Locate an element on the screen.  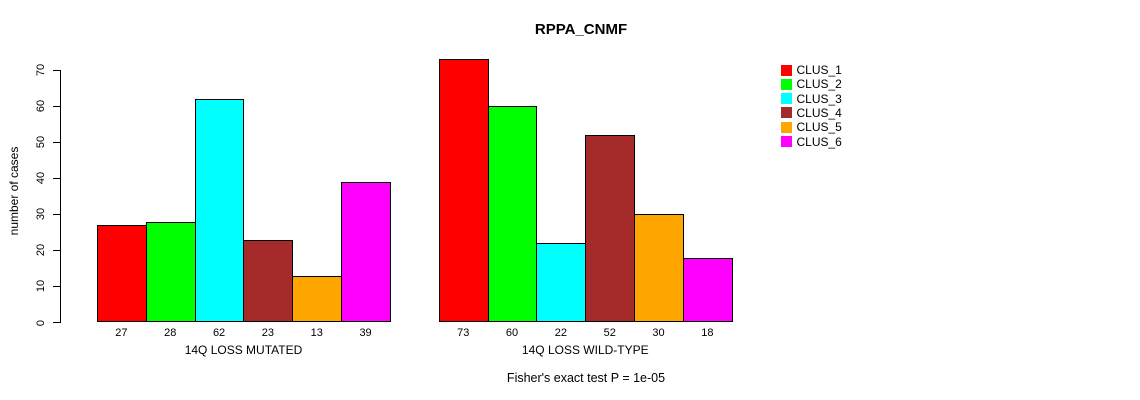
y-tick-label: 40 is located at coordinates (41, 178).